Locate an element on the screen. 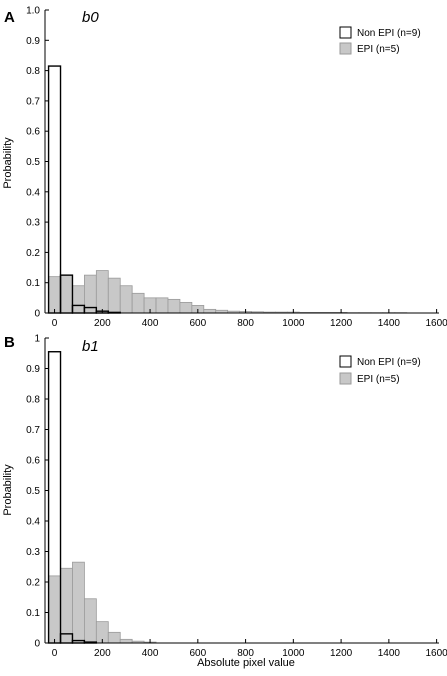 This screenshot has width=447, height=676. bars-b is located at coordinates (102, 497).